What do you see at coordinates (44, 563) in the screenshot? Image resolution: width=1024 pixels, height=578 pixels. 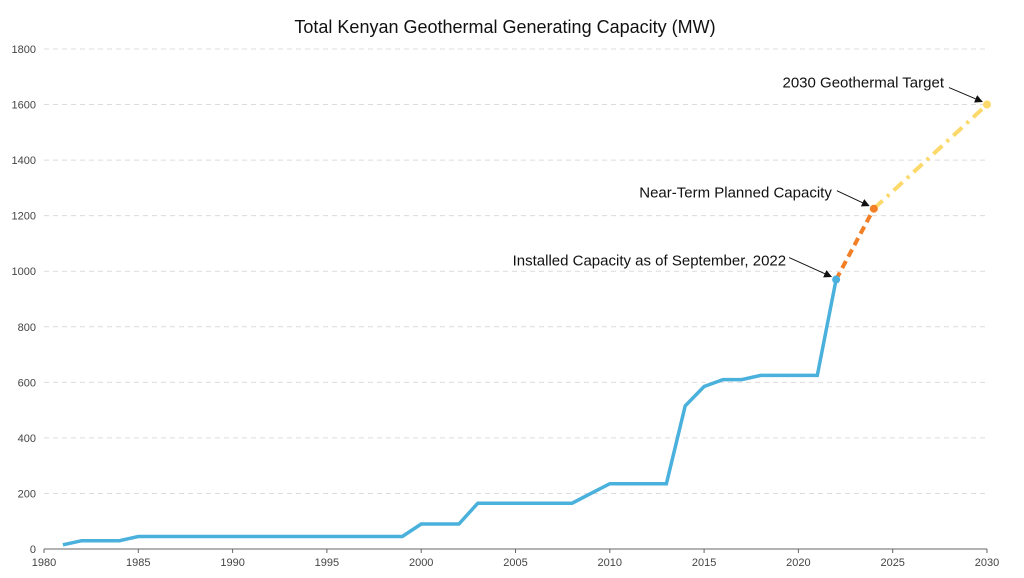 I see `x-tick-label: 1980` at bounding box center [44, 563].